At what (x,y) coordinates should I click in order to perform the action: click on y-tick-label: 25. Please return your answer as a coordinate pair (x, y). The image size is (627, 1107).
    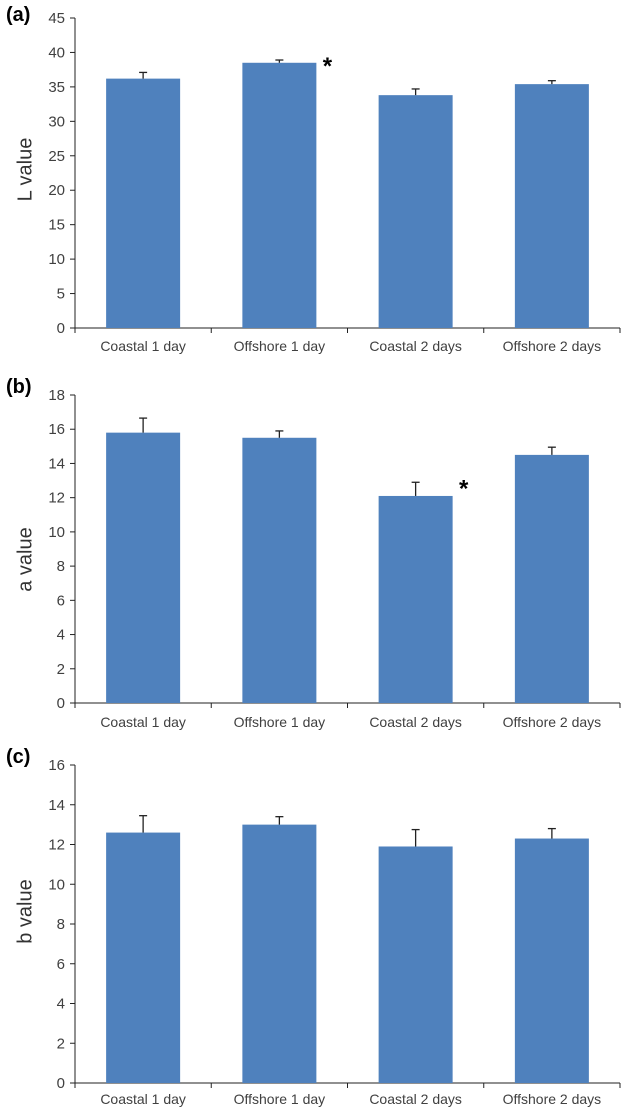
    Looking at the image, I should click on (56, 156).